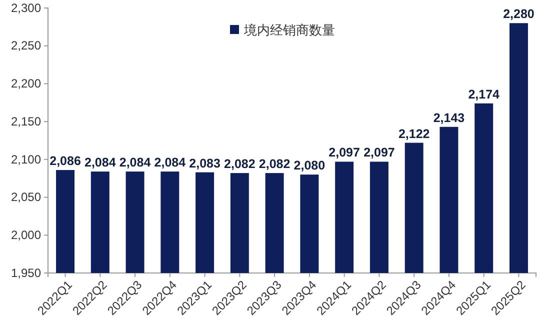  I want to click on data-label: 2,122, so click(414, 133).